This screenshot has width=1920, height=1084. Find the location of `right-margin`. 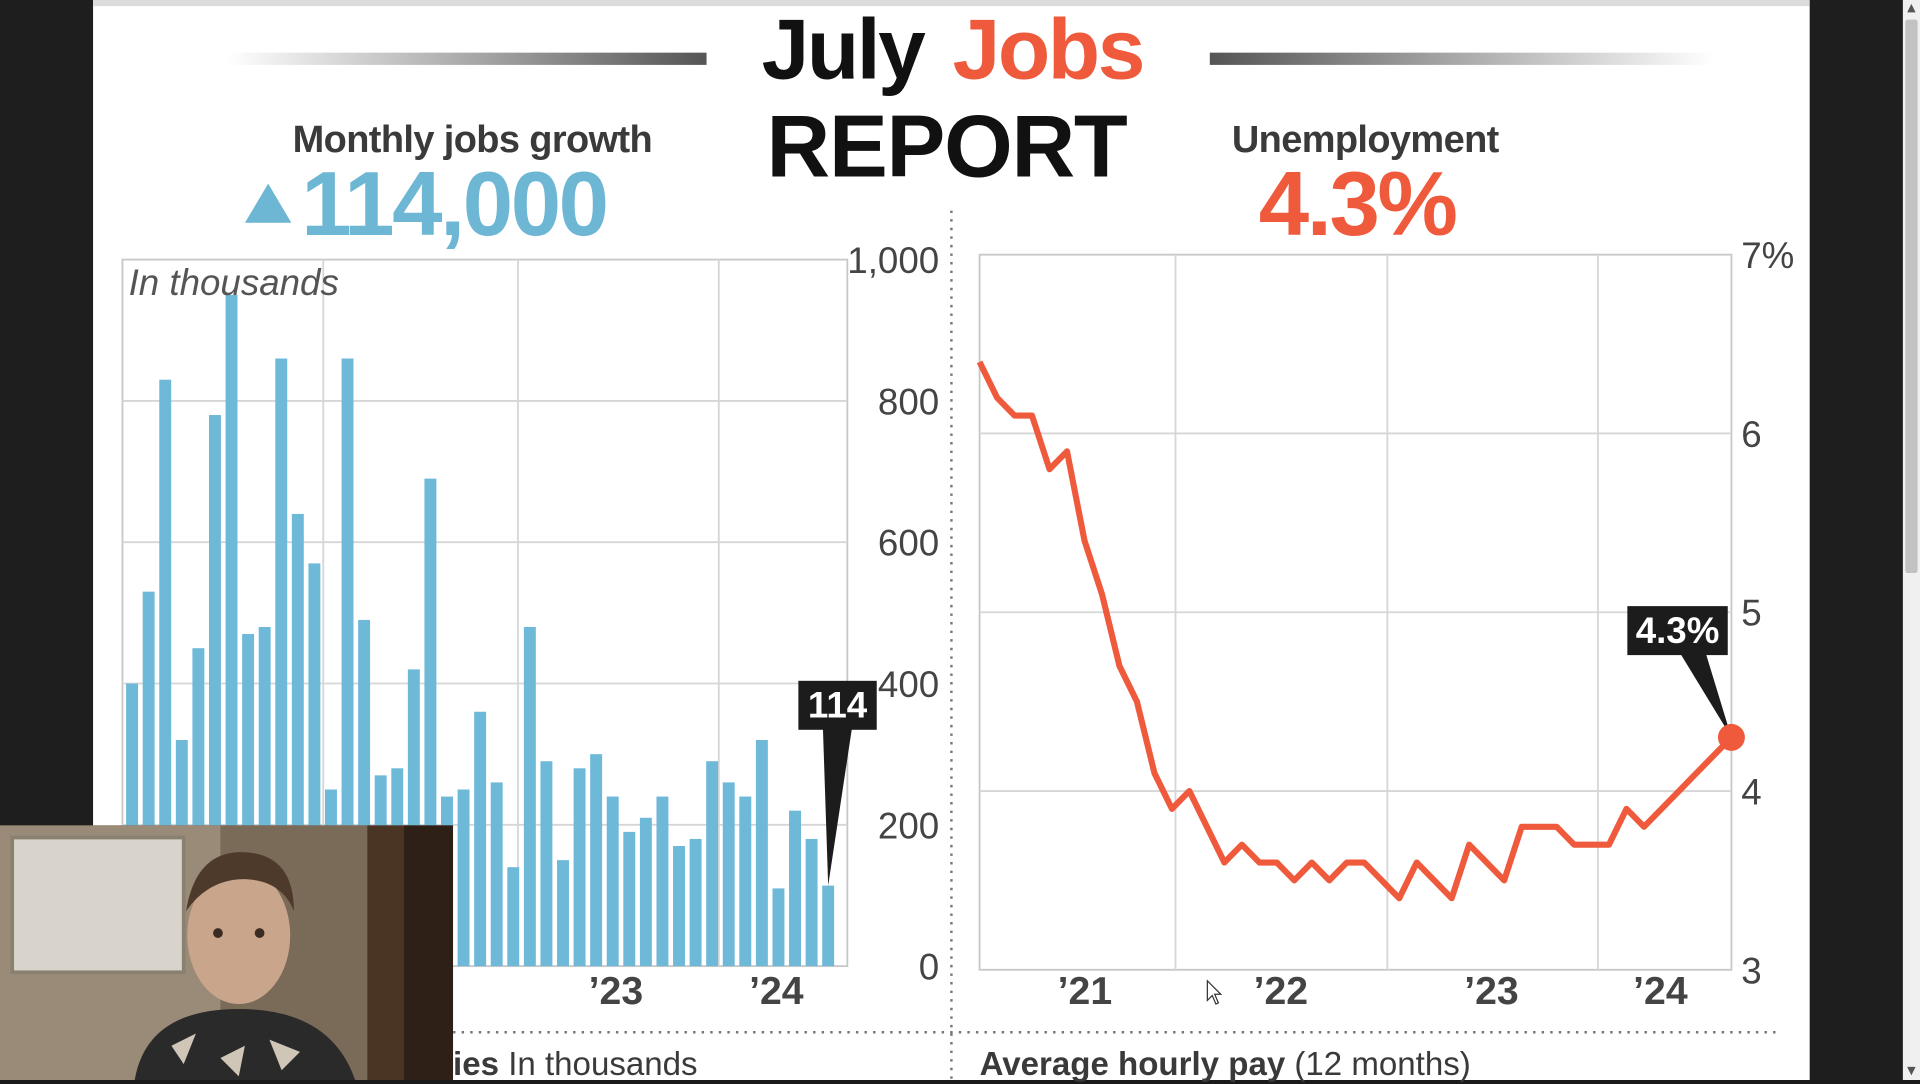

right-margin is located at coordinates (1856, 540).